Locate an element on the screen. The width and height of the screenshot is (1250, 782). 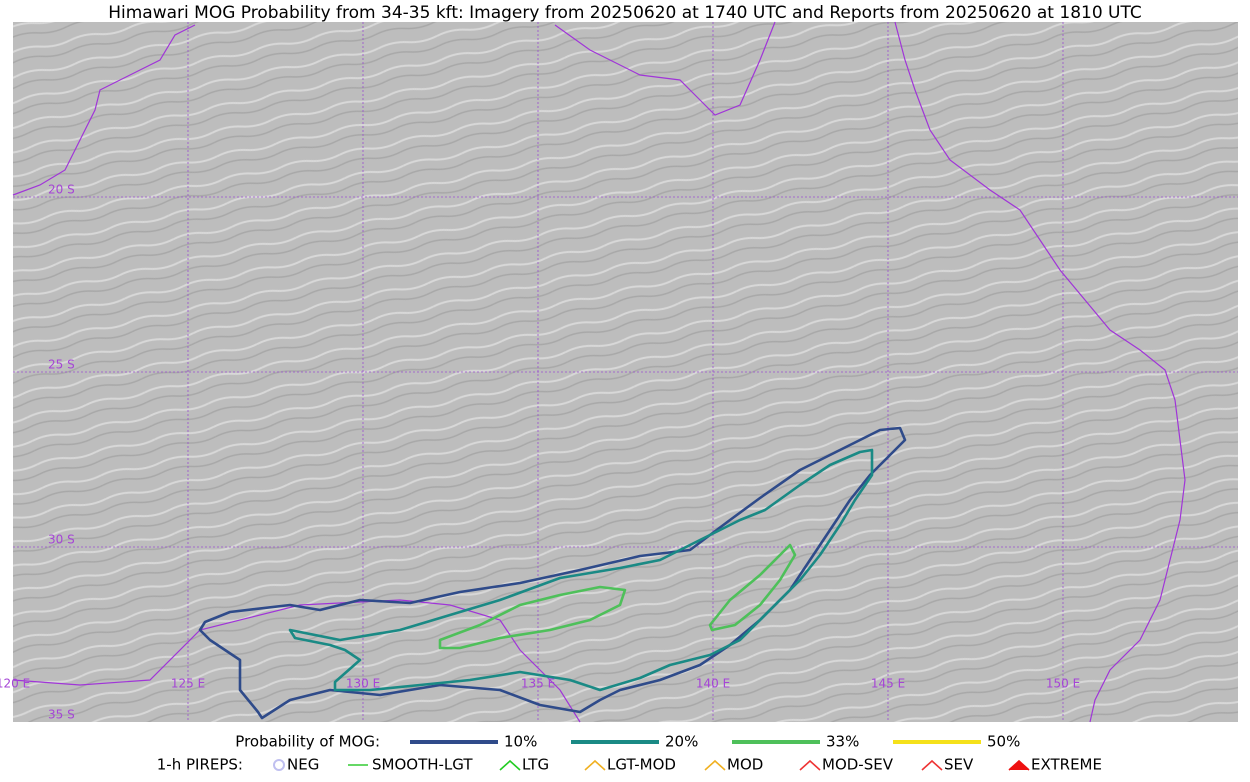
lon-label: 140 E is located at coordinates (713, 684).